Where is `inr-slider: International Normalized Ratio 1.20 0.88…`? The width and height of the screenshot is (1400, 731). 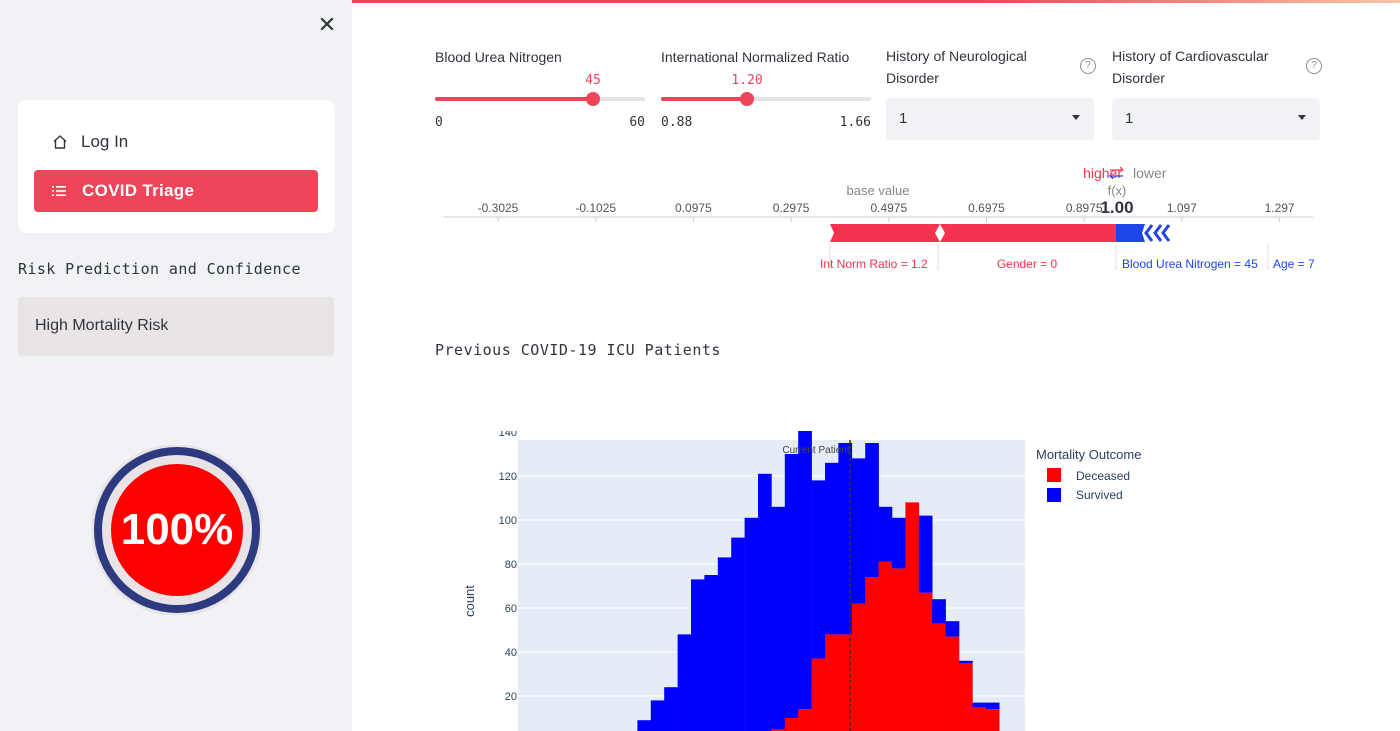 inr-slider: International Normalized Ratio 1.20 0.88… is located at coordinates (766, 91).